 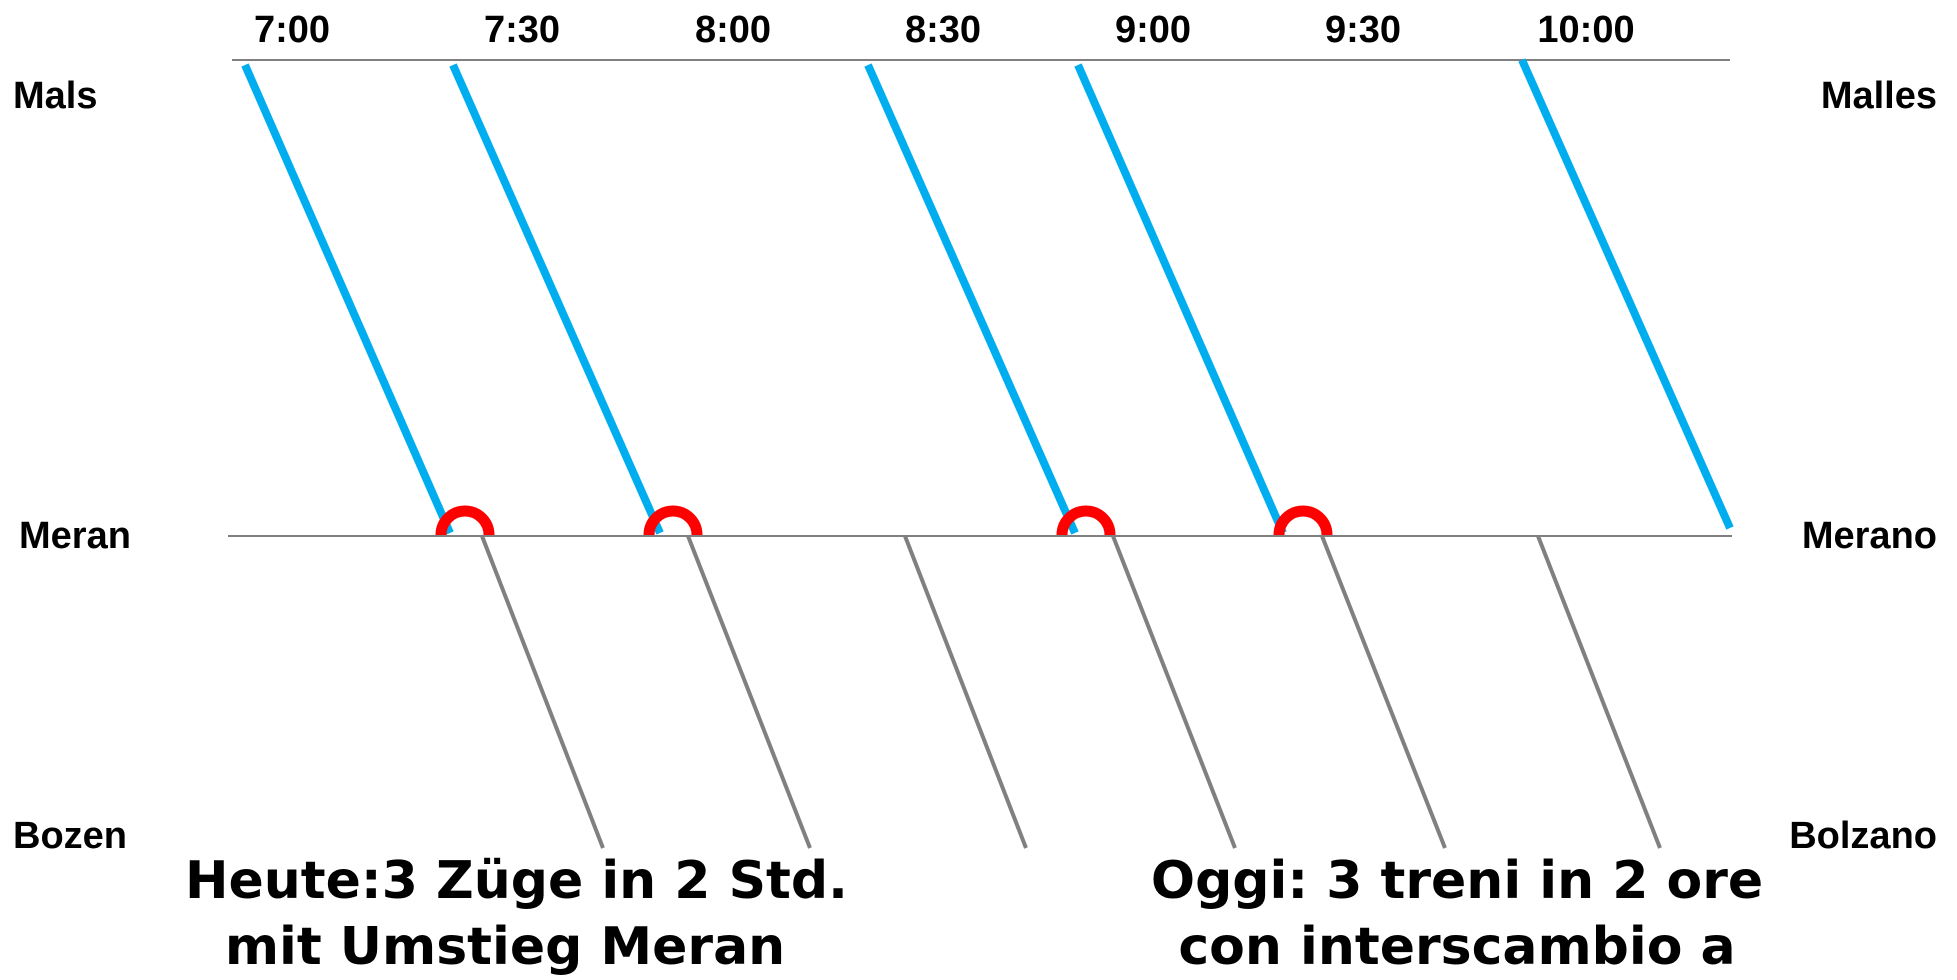 I want to click on german-caption-line-2: mit Umstieg Meran, so click(x=505, y=947).